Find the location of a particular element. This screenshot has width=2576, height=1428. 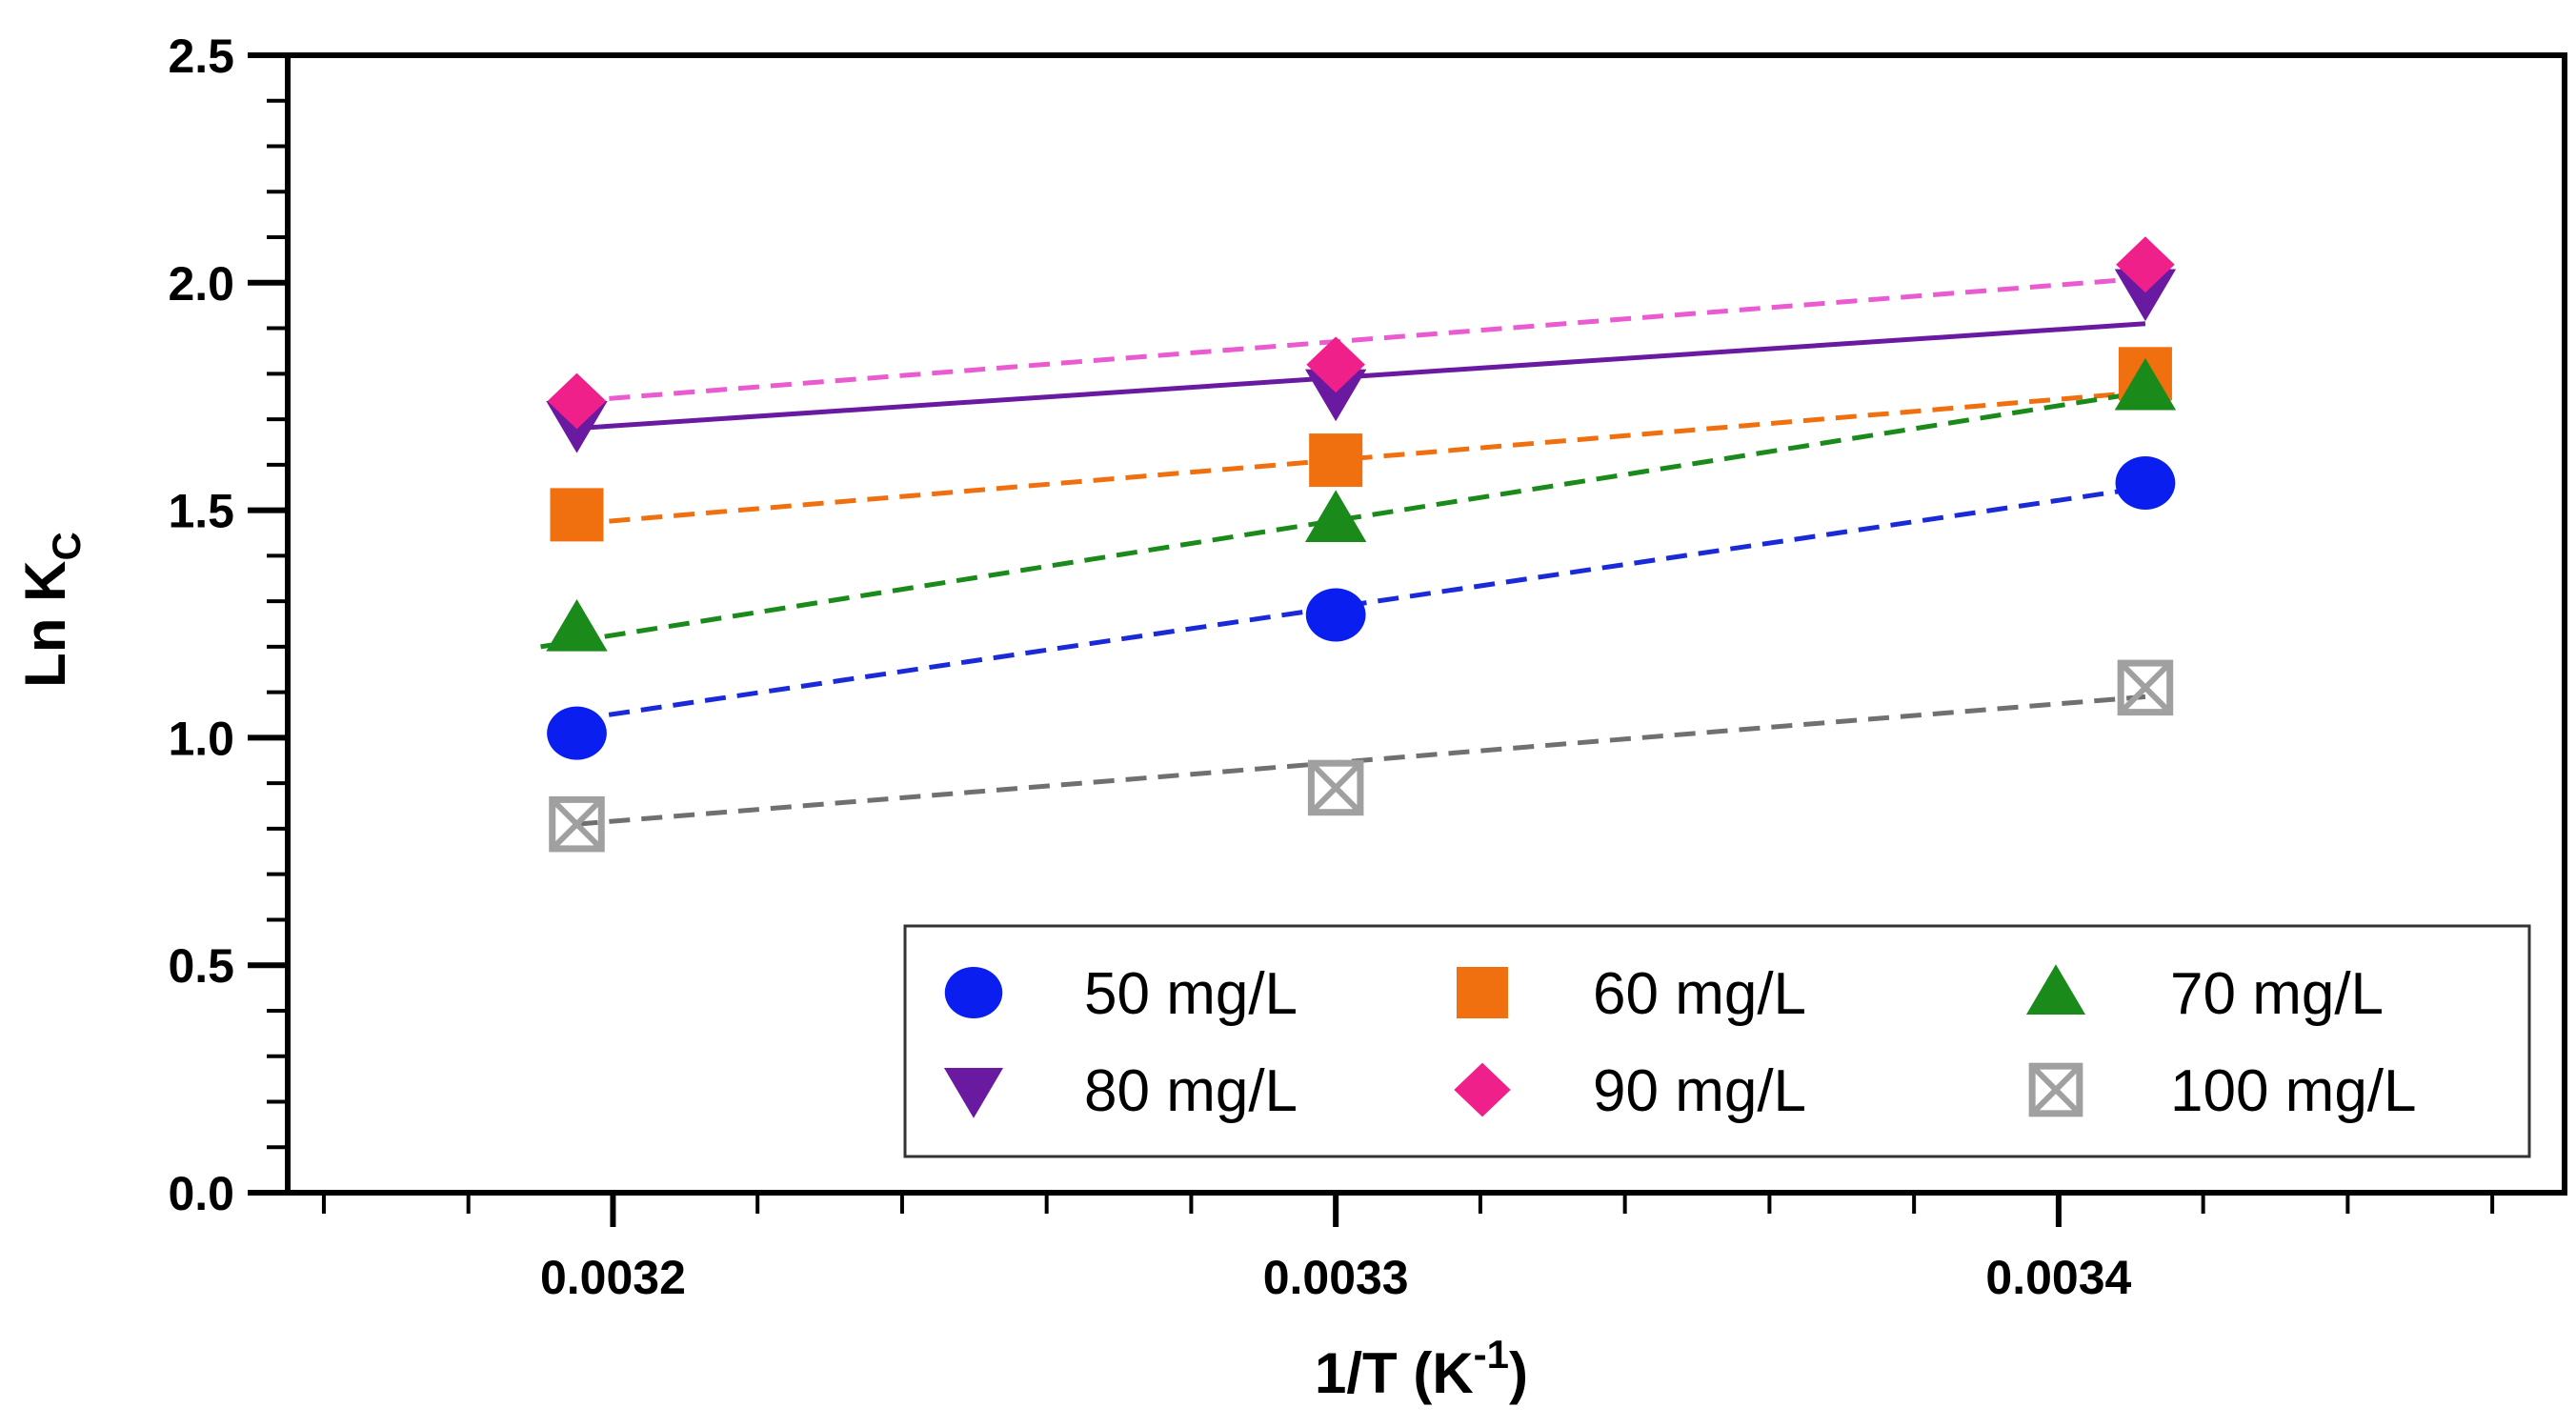

y-tick-label: 2.0 is located at coordinates (201, 284).